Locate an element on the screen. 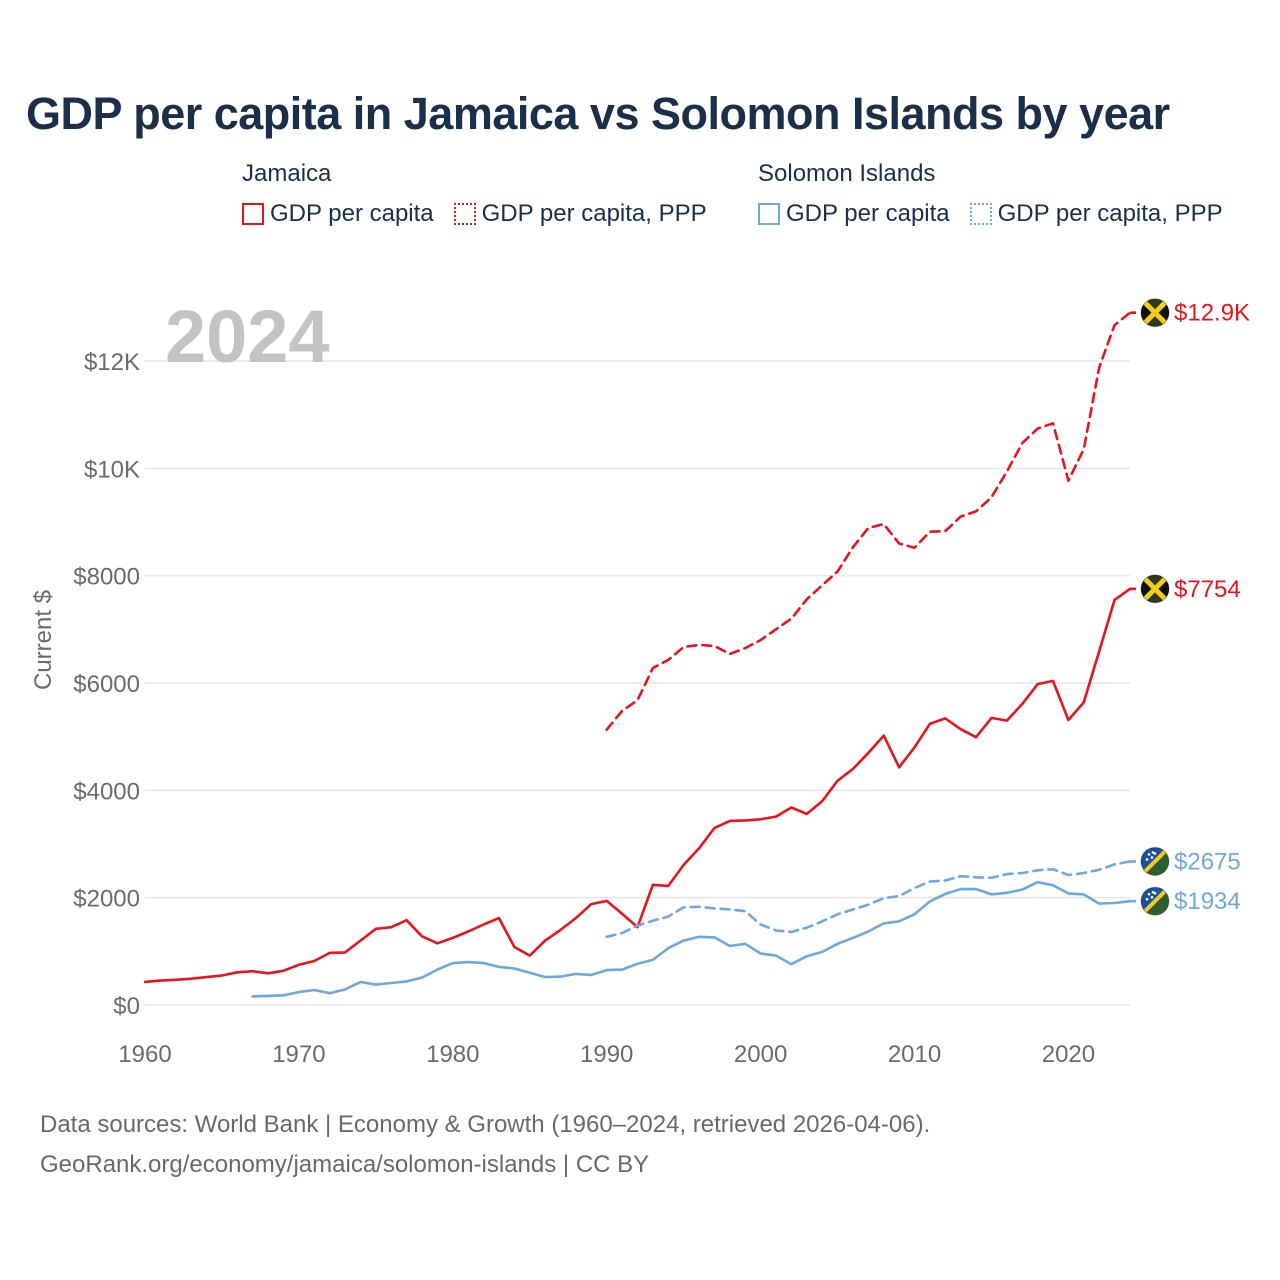  legend-item-solomon-gdp-ppp: GDP per capita, PPP is located at coordinates (1096, 214).